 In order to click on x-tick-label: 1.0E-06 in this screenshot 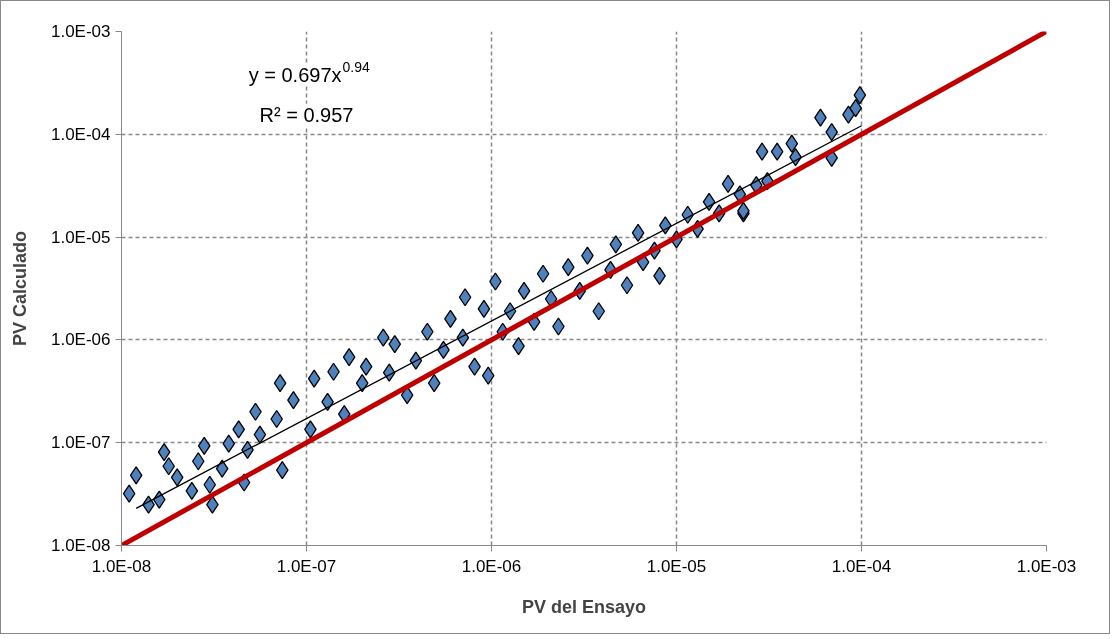, I will do `click(491, 566)`.